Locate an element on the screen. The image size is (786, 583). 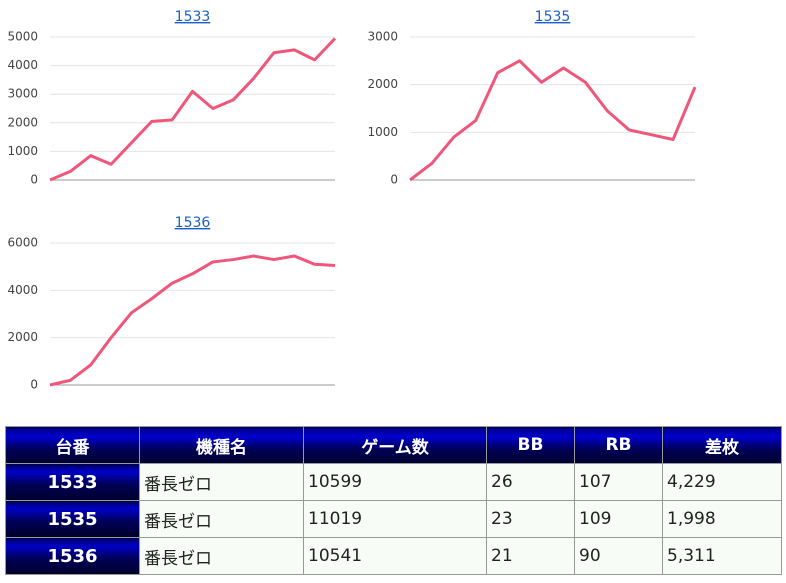
cell: 10541 is located at coordinates (395, 556).